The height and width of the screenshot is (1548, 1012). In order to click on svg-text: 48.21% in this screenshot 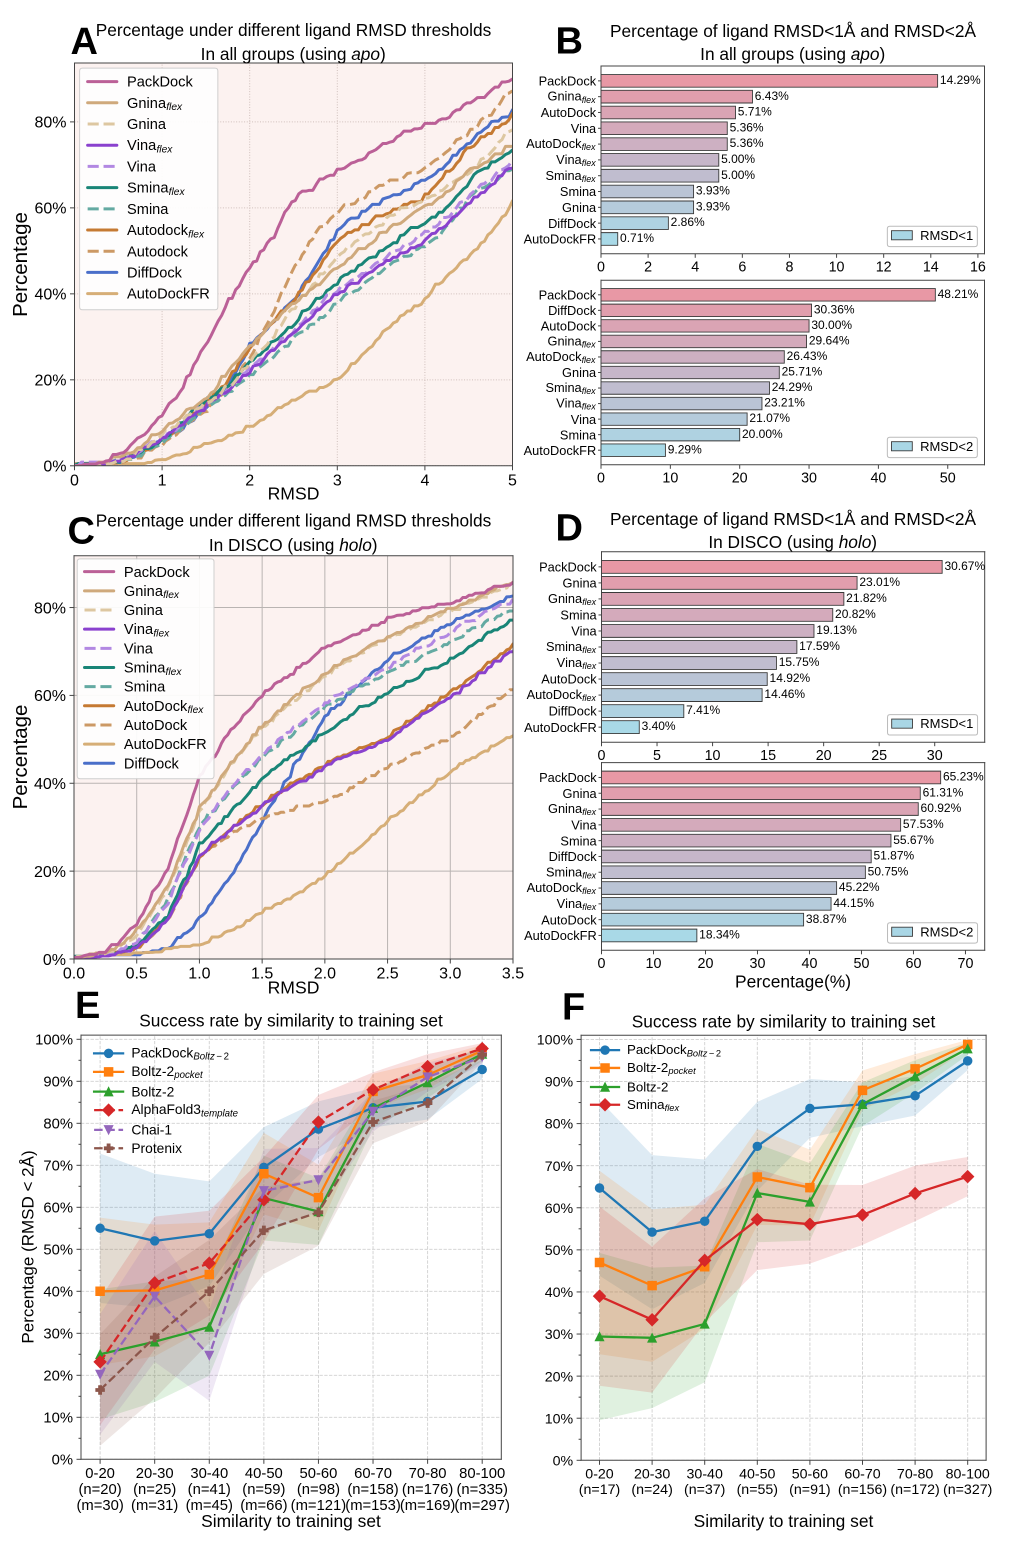, I will do `click(958, 294)`.